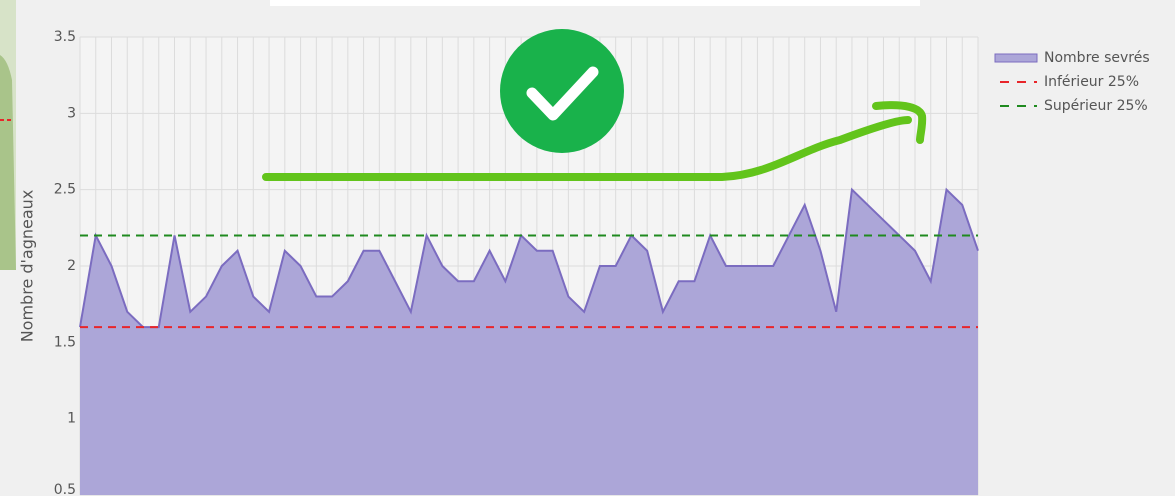 This screenshot has width=1175, height=496. Describe the element at coordinates (8, 135) in the screenshot. I see `side-thumbnail` at that location.